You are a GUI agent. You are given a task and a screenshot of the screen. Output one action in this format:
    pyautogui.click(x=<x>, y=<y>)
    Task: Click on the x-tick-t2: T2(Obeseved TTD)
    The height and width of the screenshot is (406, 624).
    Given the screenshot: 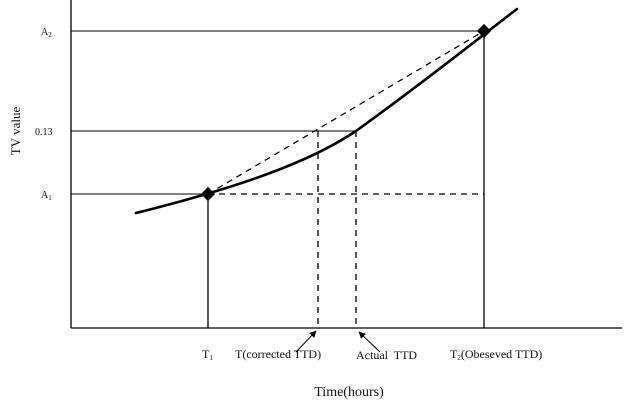 What is the action you would take?
    pyautogui.click(x=496, y=354)
    